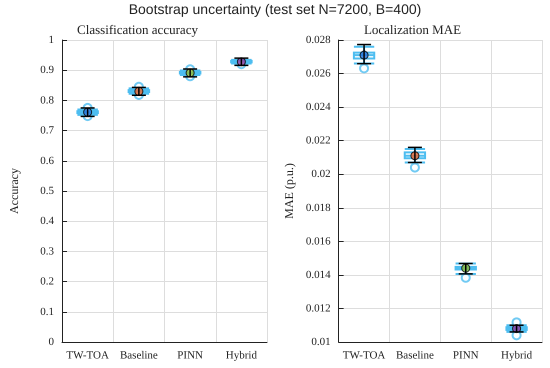 This screenshot has width=550, height=368. Describe the element at coordinates (318, 308) in the screenshot. I see `y-tick-label: 0.012` at that location.